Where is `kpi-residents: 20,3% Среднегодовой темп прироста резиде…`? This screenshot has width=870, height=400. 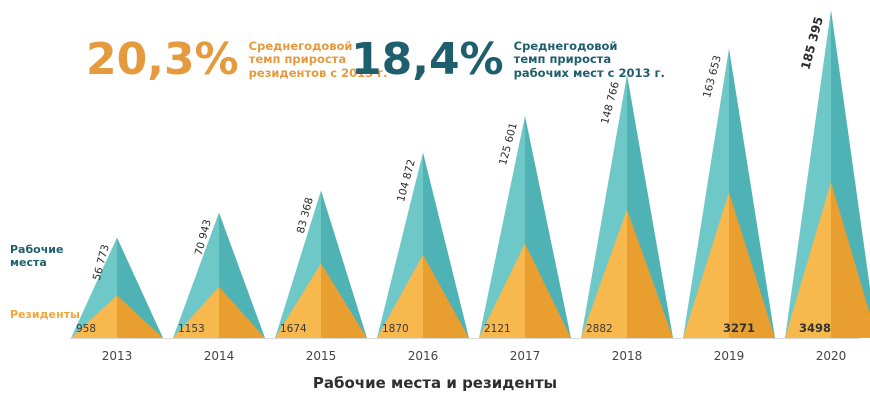
kpi-residents: 20,3% Среднегодовой темп прироста резиде… is located at coordinates (252, 60).